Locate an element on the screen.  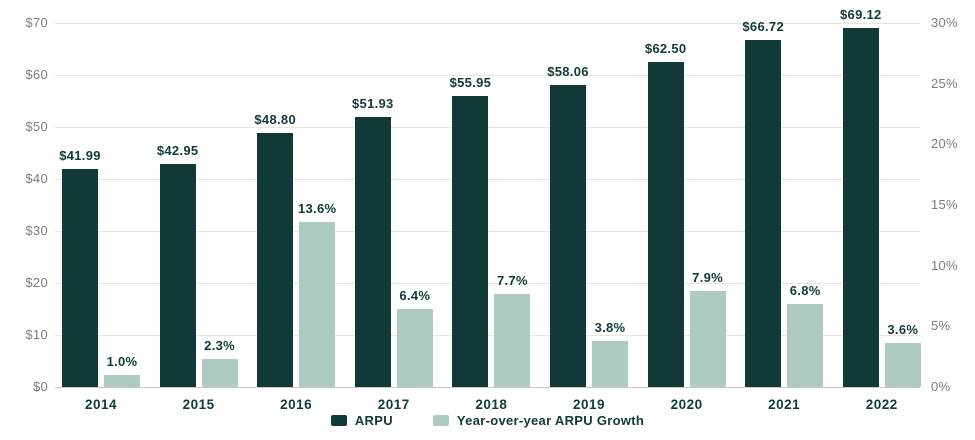
growth-value-label: 3.6% is located at coordinates (903, 330).